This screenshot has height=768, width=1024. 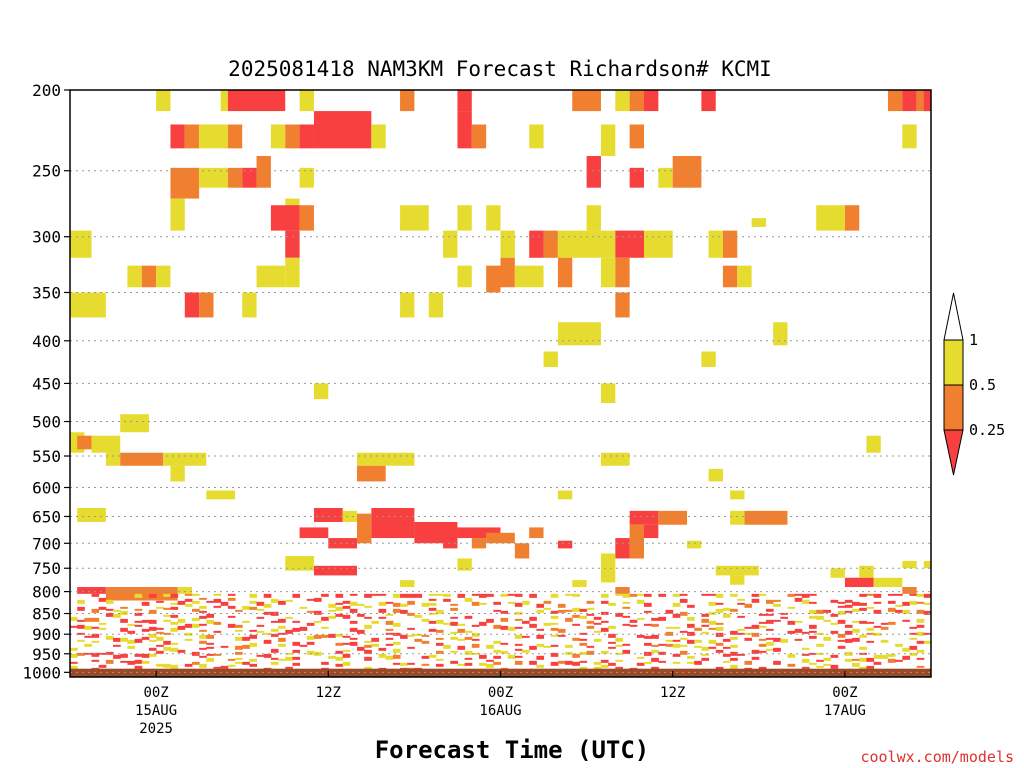 I want to click on x-tick-label: 12Z, so click(x=672, y=693).